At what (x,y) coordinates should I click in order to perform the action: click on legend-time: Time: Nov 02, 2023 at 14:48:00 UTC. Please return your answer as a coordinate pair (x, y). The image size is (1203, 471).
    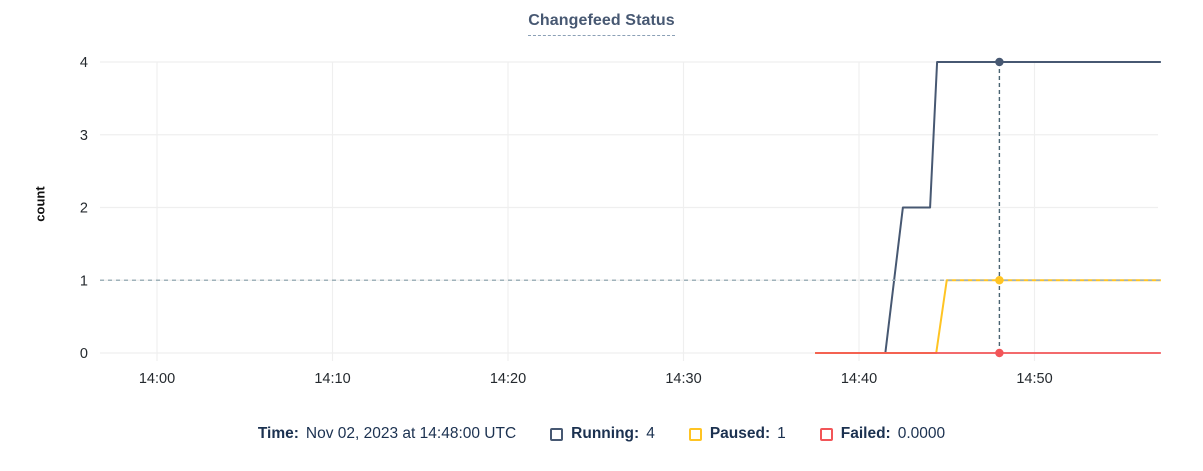
    Looking at the image, I should click on (387, 434).